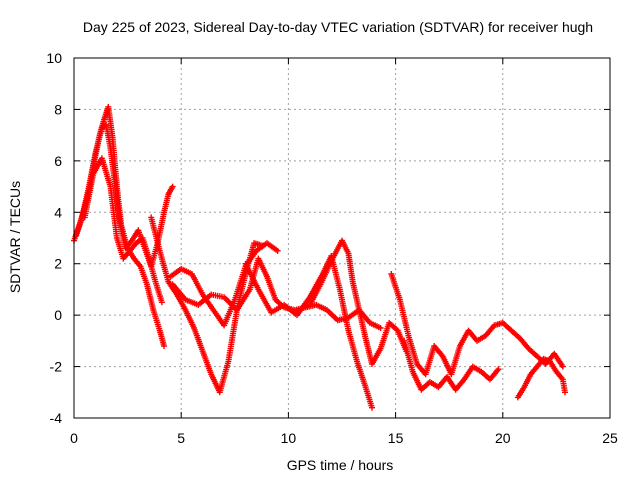 This screenshot has width=640, height=480. Describe the element at coordinates (15, 237) in the screenshot. I see `y-axis-label: SDTVAR / TECUs` at that location.